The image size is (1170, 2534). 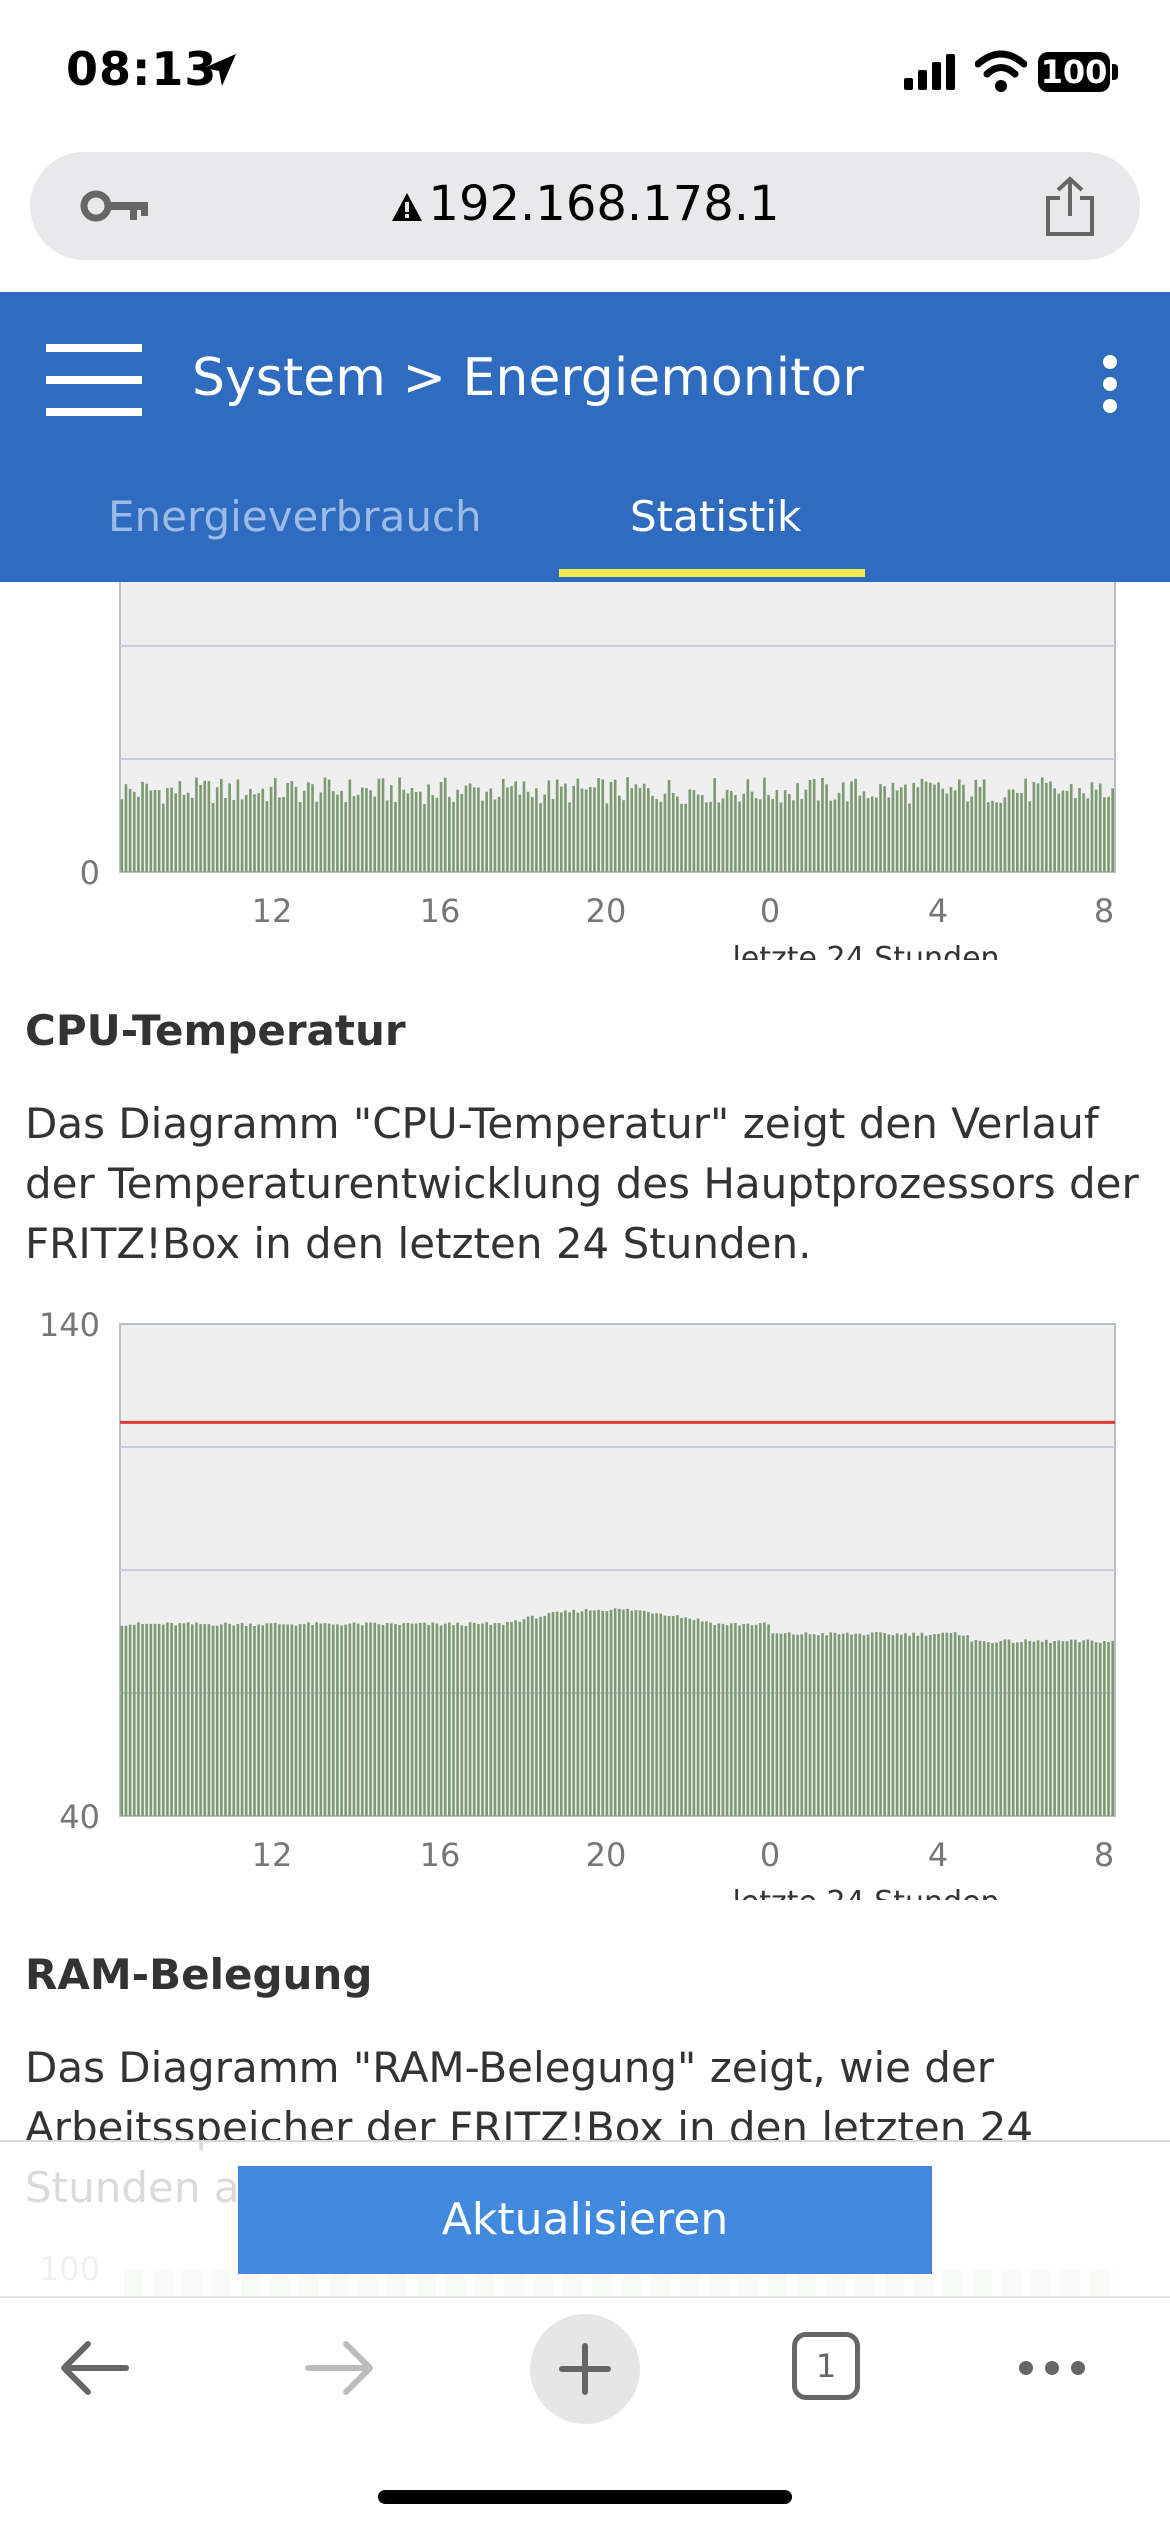 What do you see at coordinates (142, 69) in the screenshot?
I see `status-time: 08:13` at bounding box center [142, 69].